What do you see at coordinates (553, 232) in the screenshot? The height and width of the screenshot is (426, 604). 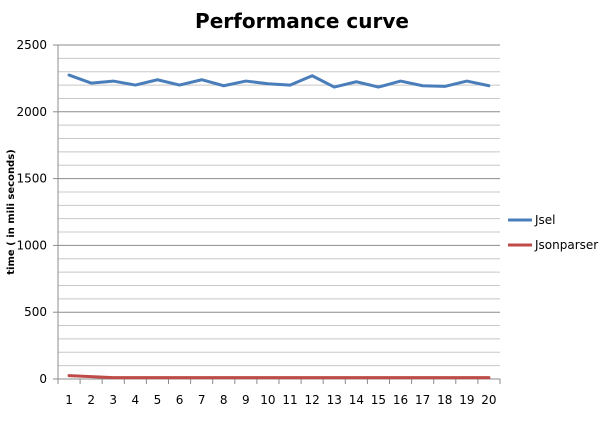 I see `legend: Jsel Jsonparser` at bounding box center [553, 232].